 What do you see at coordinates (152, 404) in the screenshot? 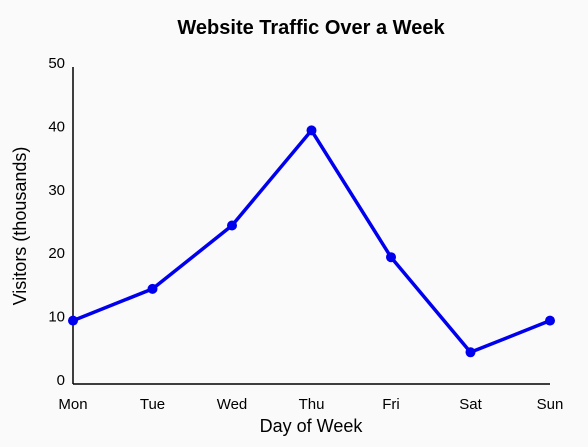
I see `x-tick-label: Tue` at bounding box center [152, 404].